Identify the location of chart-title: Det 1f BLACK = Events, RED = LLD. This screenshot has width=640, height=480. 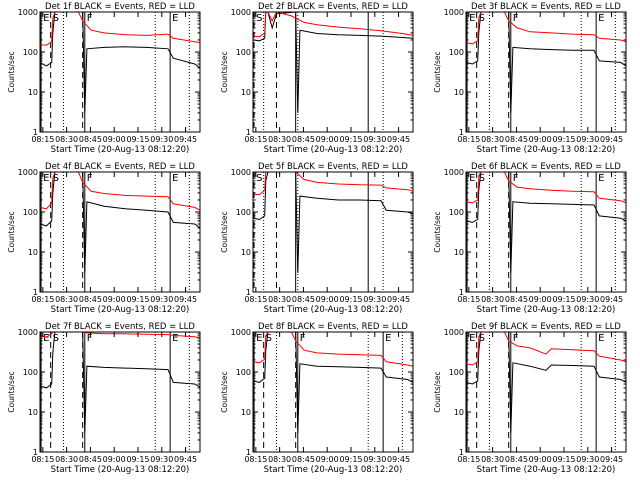
(120, 7).